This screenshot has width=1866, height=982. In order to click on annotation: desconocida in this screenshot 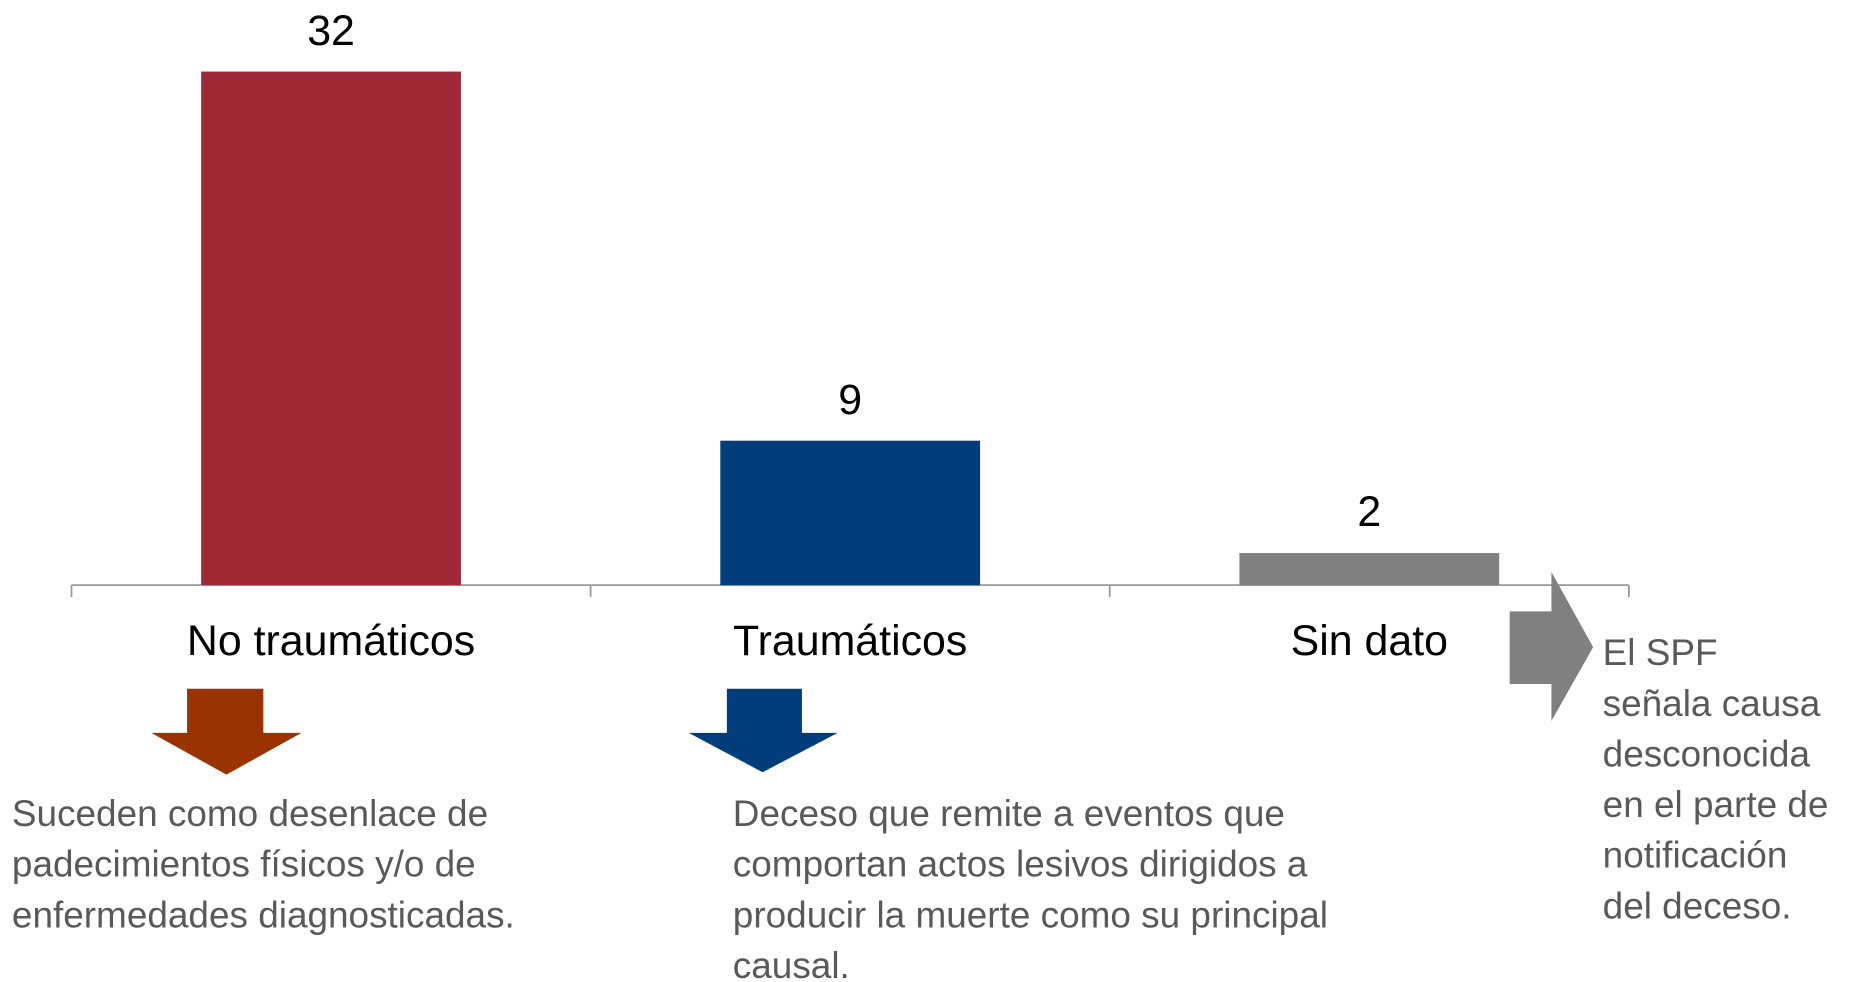, I will do `click(1707, 753)`.